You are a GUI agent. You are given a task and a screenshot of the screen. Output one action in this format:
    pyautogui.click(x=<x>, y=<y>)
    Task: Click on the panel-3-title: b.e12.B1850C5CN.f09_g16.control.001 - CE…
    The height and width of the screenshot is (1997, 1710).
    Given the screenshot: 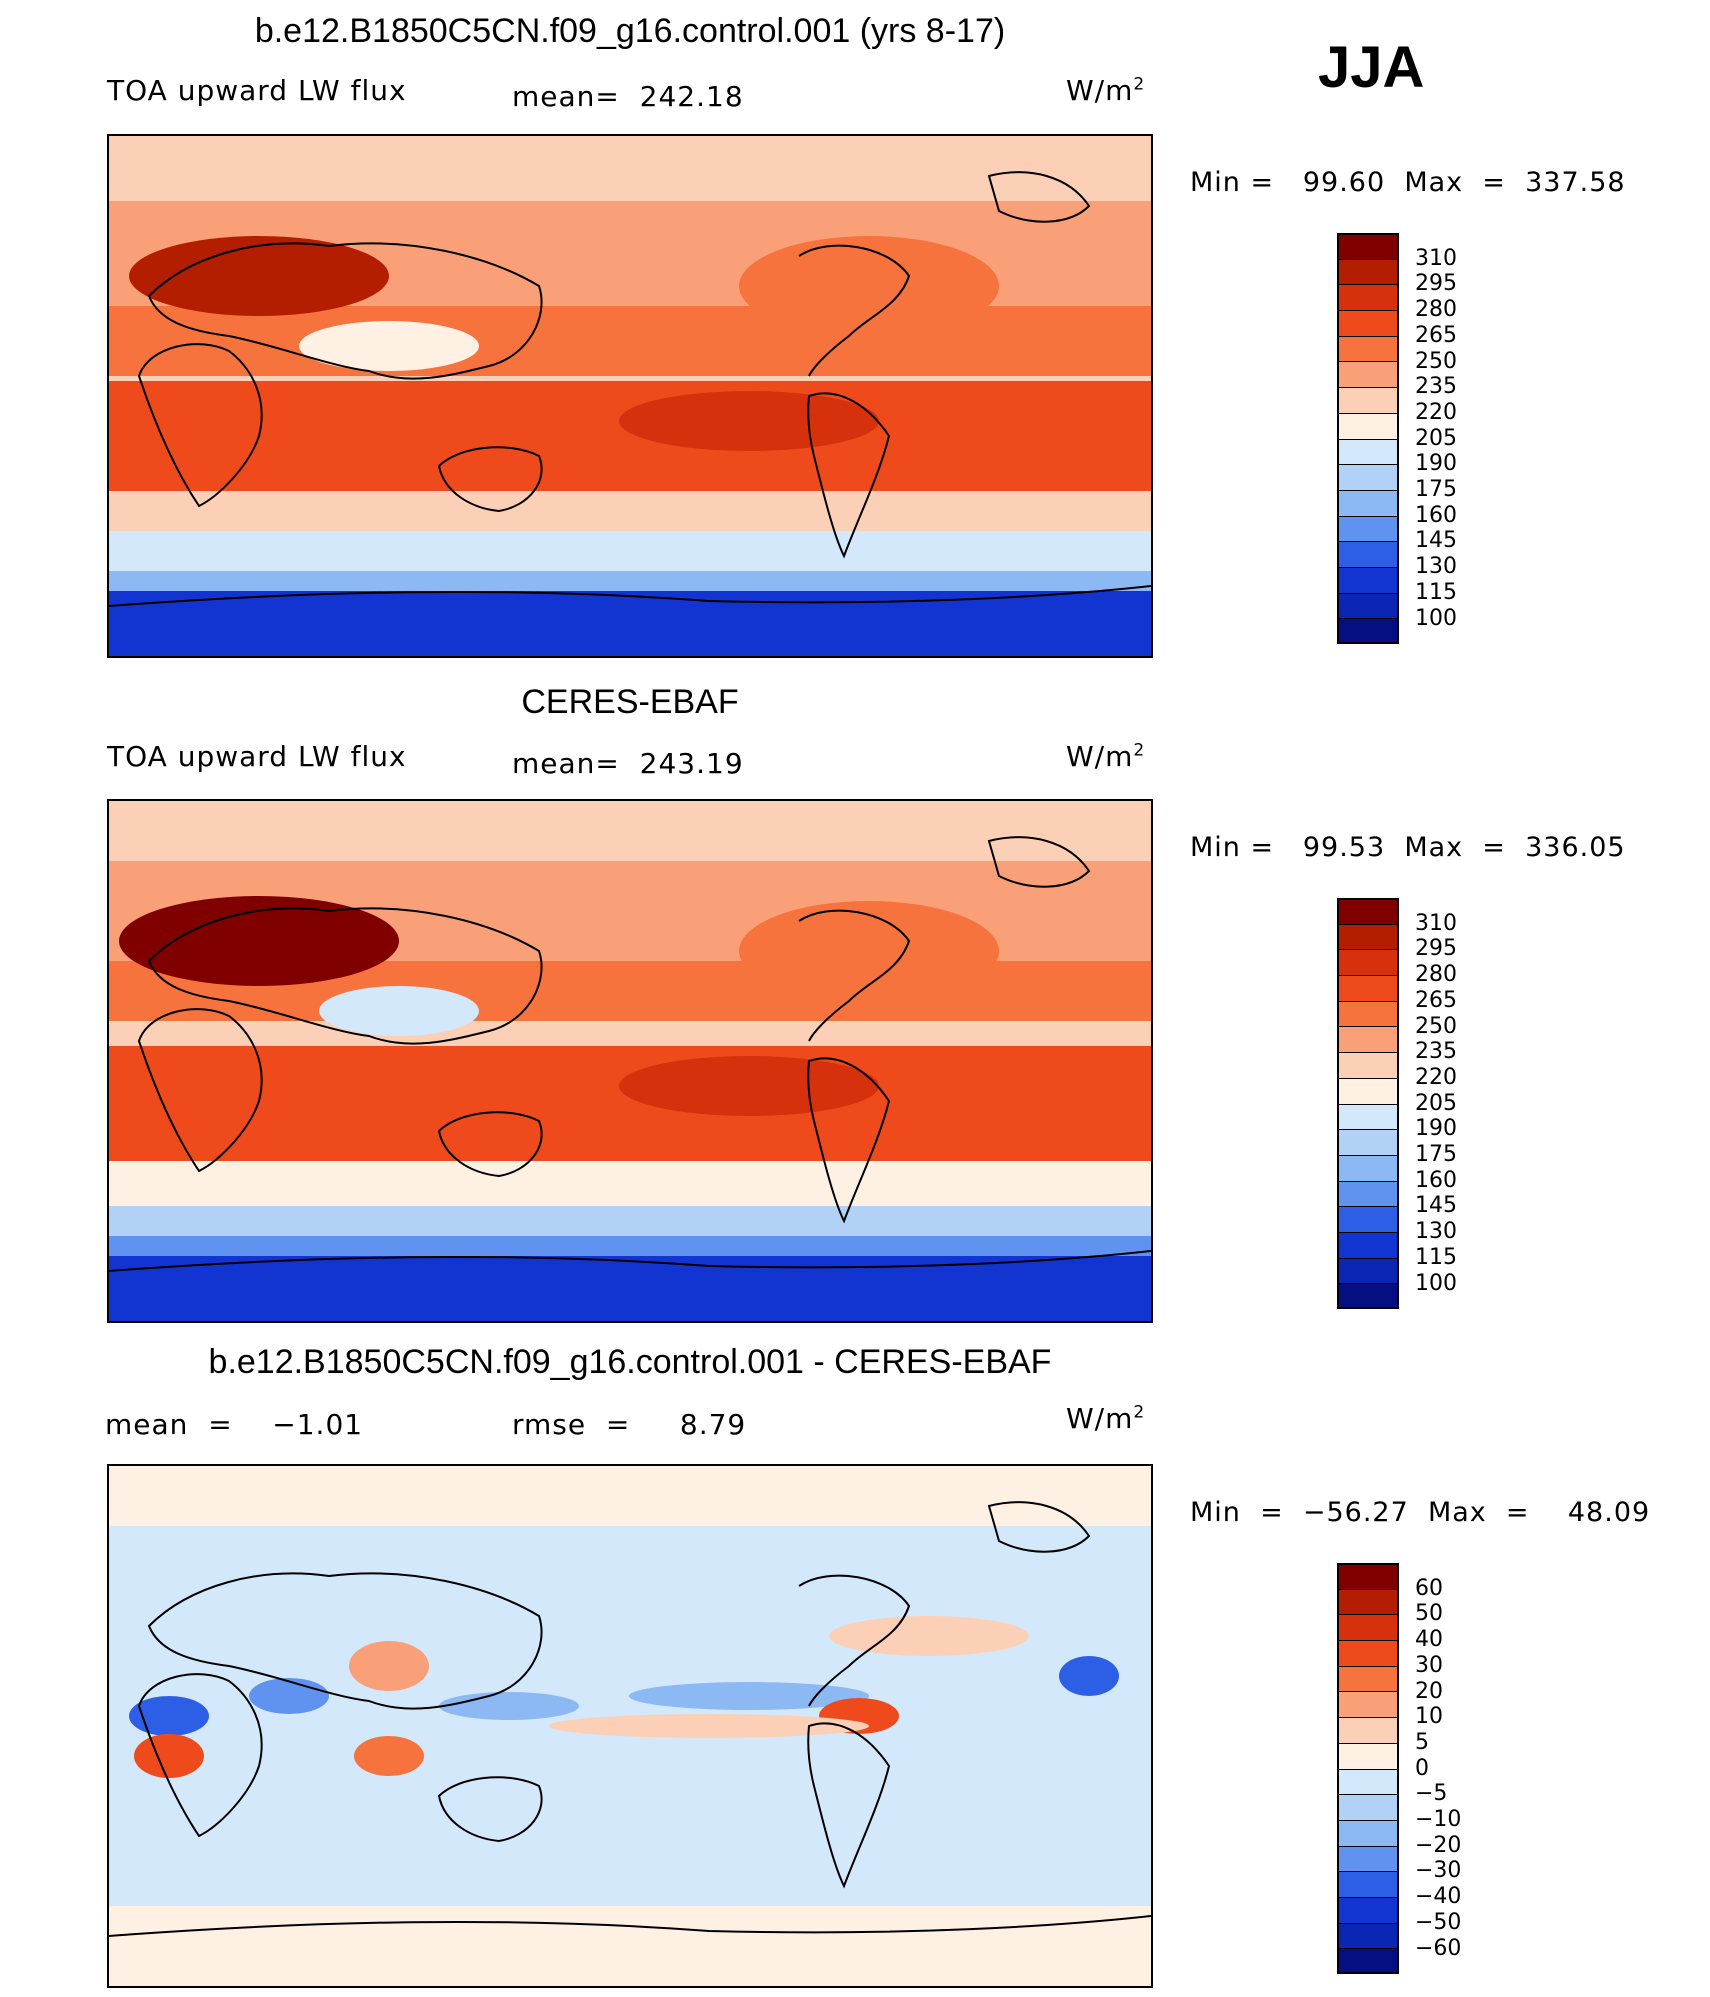 What is the action you would take?
    pyautogui.click(x=630, y=1362)
    